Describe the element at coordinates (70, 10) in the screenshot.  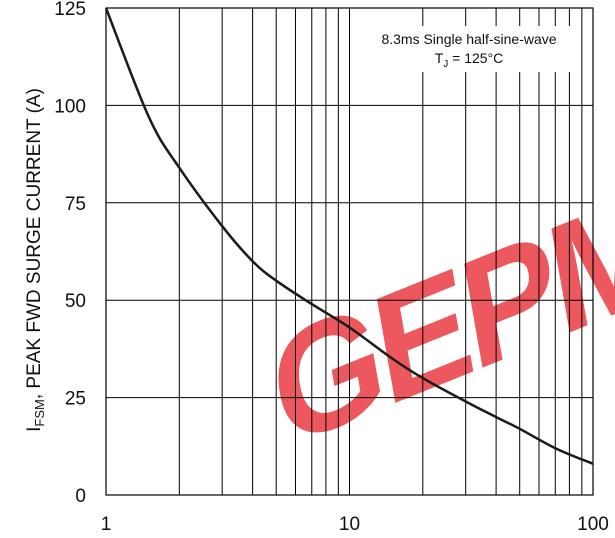
I see `y-tick-label-5: 125` at that location.